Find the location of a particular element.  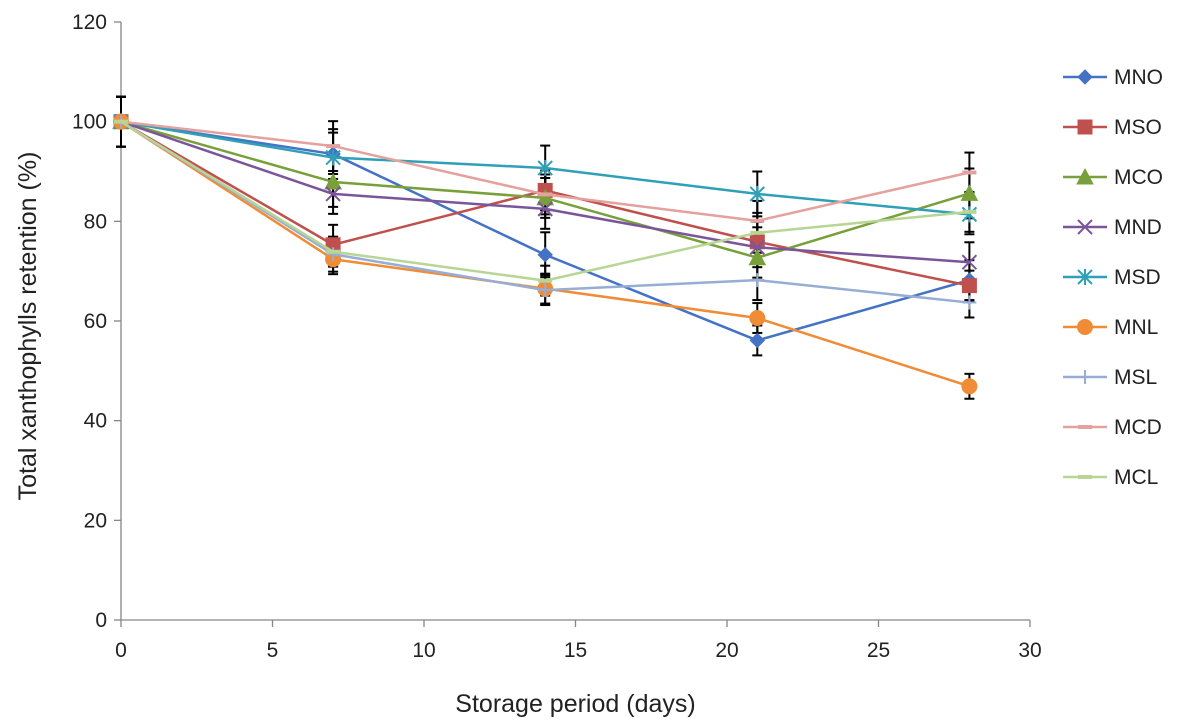

x-tick-label: 0 is located at coordinates (121, 650).